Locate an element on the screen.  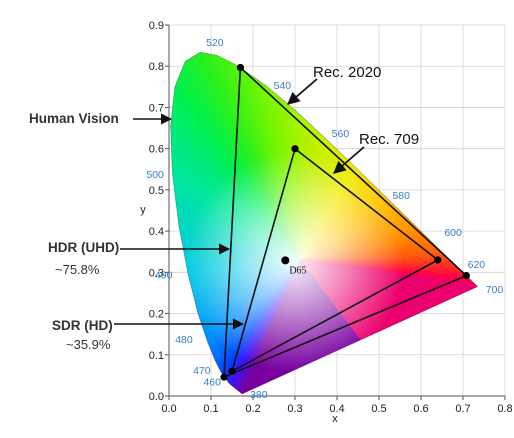
x-tick-label: 0.0 is located at coordinates (168, 409).